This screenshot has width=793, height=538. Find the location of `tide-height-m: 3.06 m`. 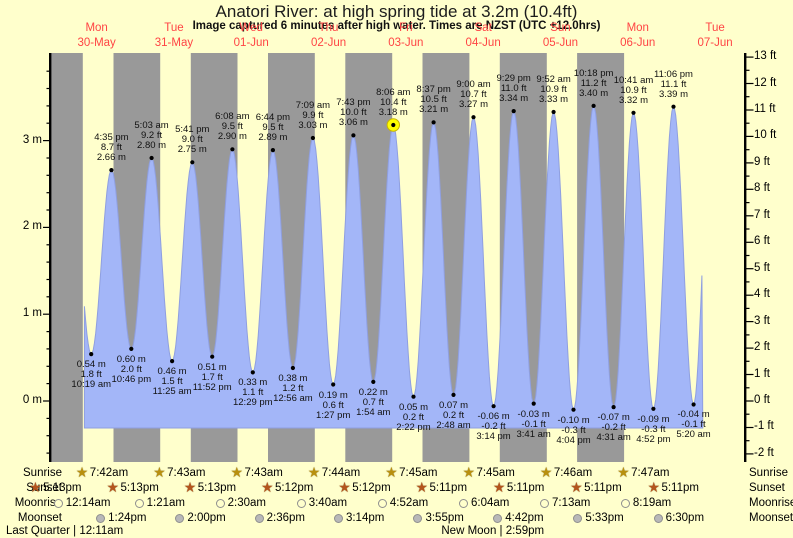

tide-height-m: 3.06 m is located at coordinates (353, 123).